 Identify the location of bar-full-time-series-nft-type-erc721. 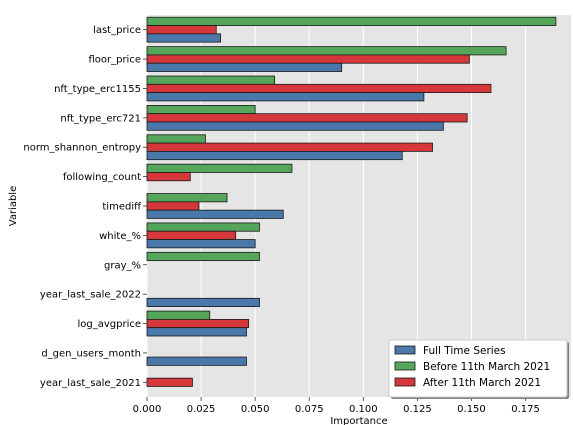
(295, 126).